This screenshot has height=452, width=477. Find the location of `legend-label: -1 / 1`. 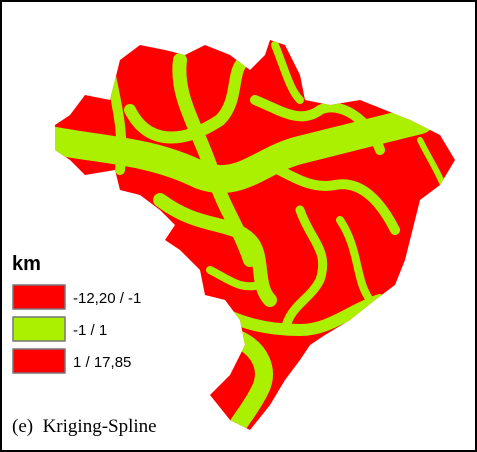

legend-label: -1 / 1 is located at coordinates (90, 330).